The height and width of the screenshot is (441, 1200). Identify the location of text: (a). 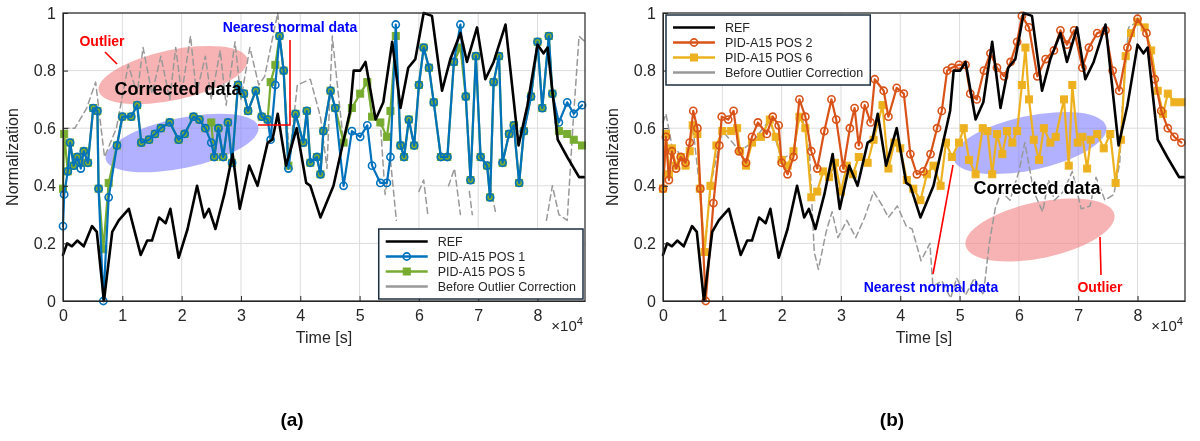
(292, 419).